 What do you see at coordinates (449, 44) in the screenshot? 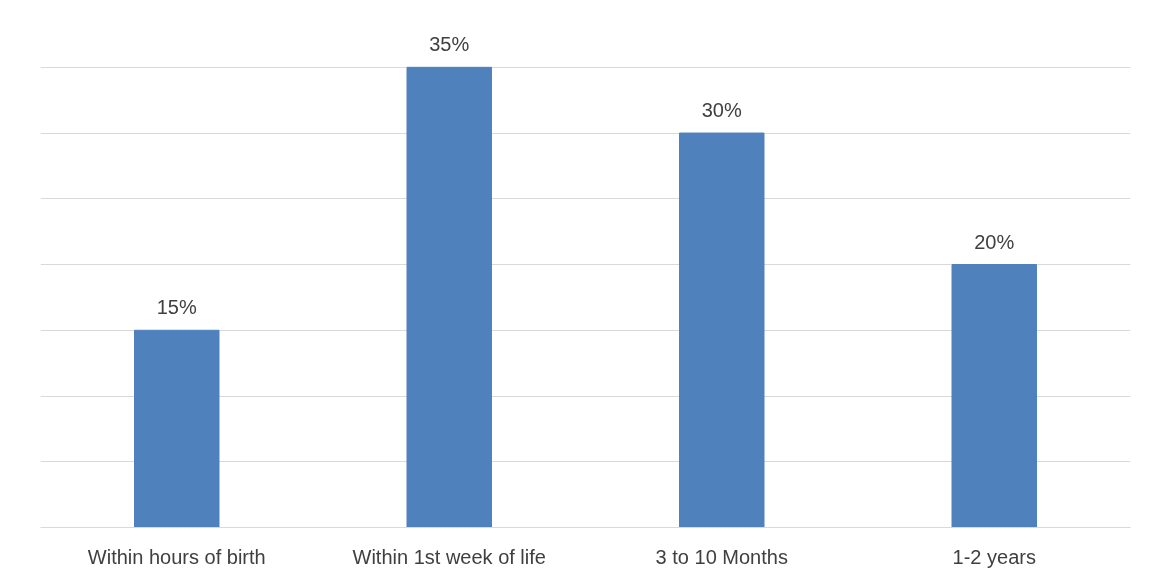
I see `data-label: 35%` at bounding box center [449, 44].